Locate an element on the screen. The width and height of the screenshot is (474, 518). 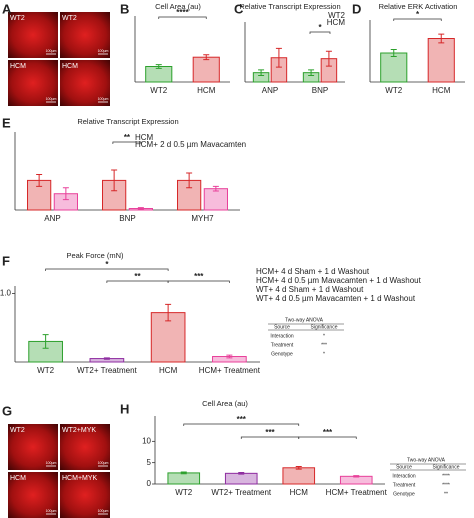
tile-label: HCM is located at coordinates (18, 66).